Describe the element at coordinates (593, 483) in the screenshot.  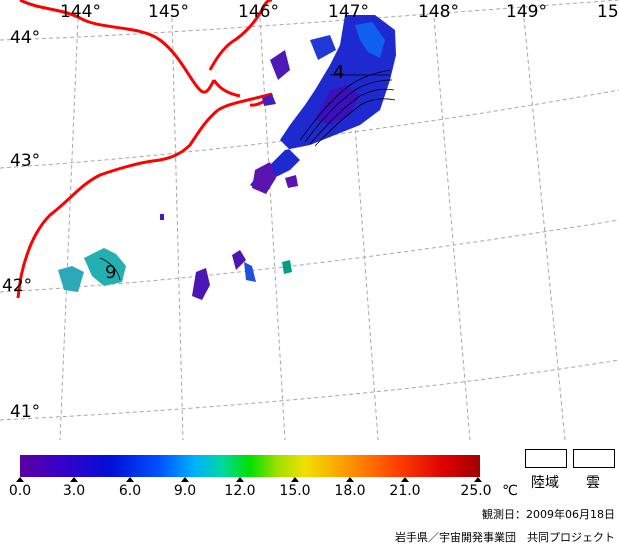
I see `cloud-legend-label: 雲` at that location.